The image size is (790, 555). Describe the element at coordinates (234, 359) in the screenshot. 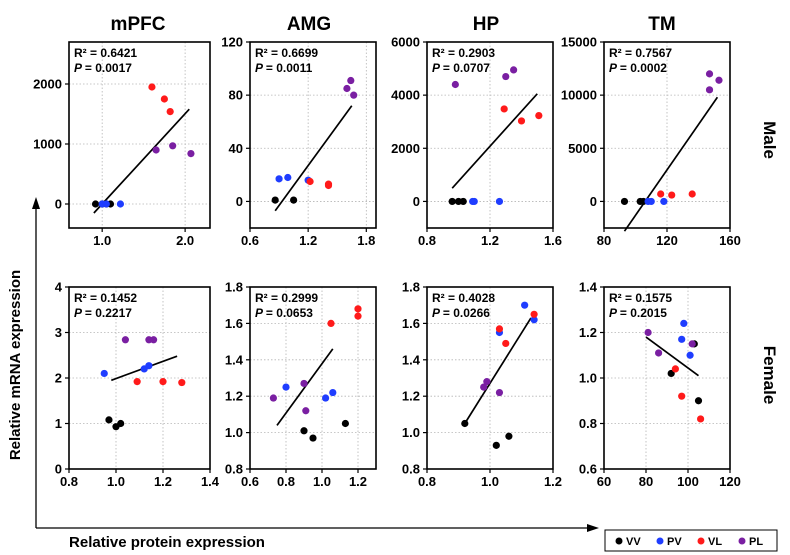

I see `y-tick-label: 1.4` at that location.